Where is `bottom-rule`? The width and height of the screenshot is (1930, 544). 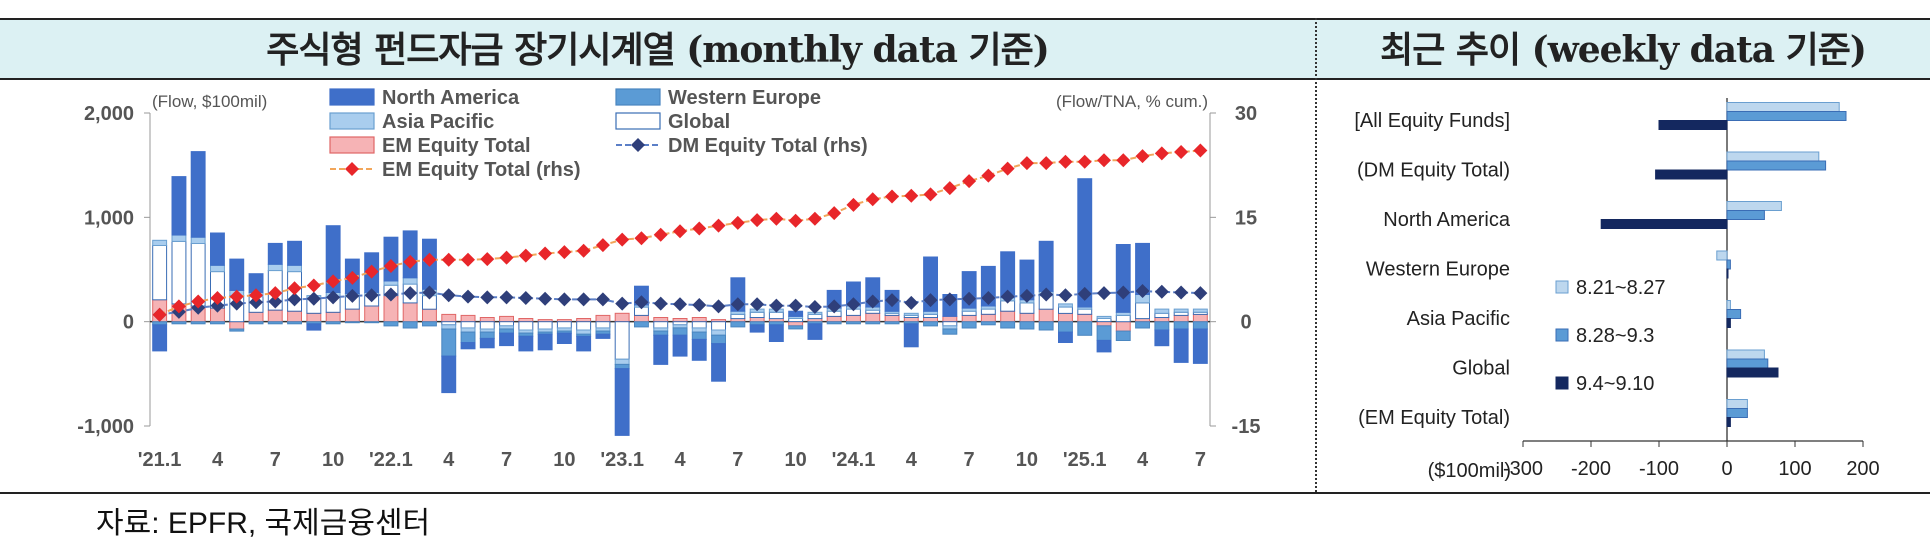 bottom-rule is located at coordinates (965, 493).